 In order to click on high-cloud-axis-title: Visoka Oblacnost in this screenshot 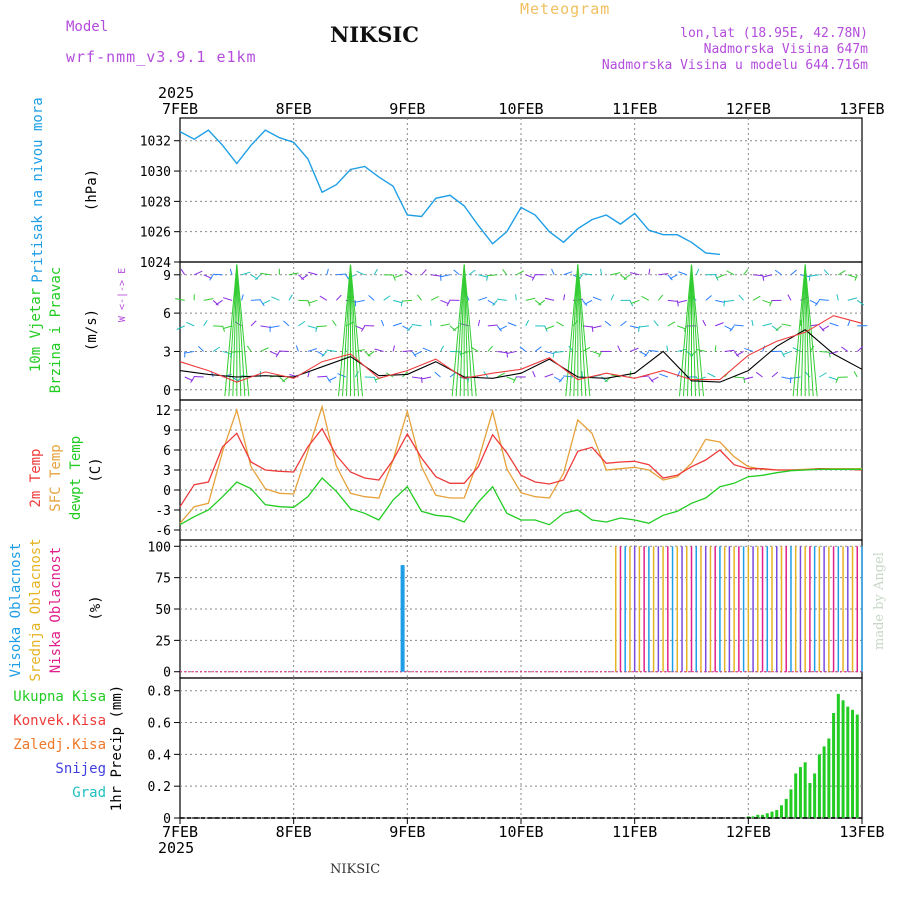, I will do `click(16, 610)`.